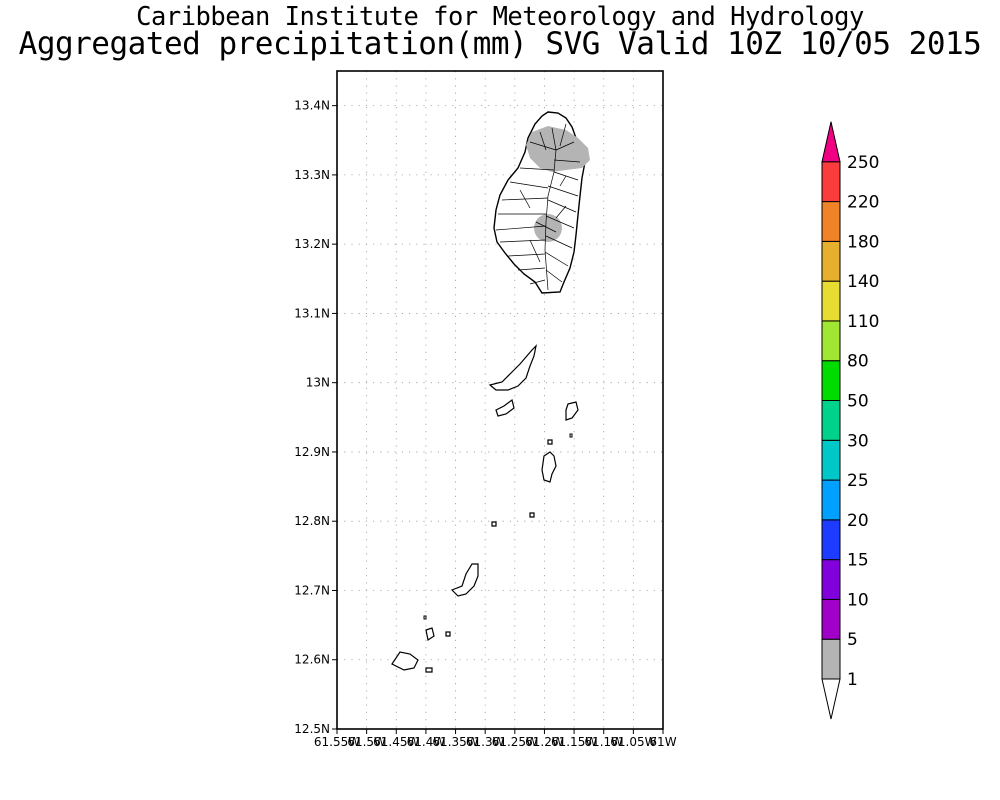 The height and width of the screenshot is (800, 1000). I want to click on island-canouan, so click(549, 467).